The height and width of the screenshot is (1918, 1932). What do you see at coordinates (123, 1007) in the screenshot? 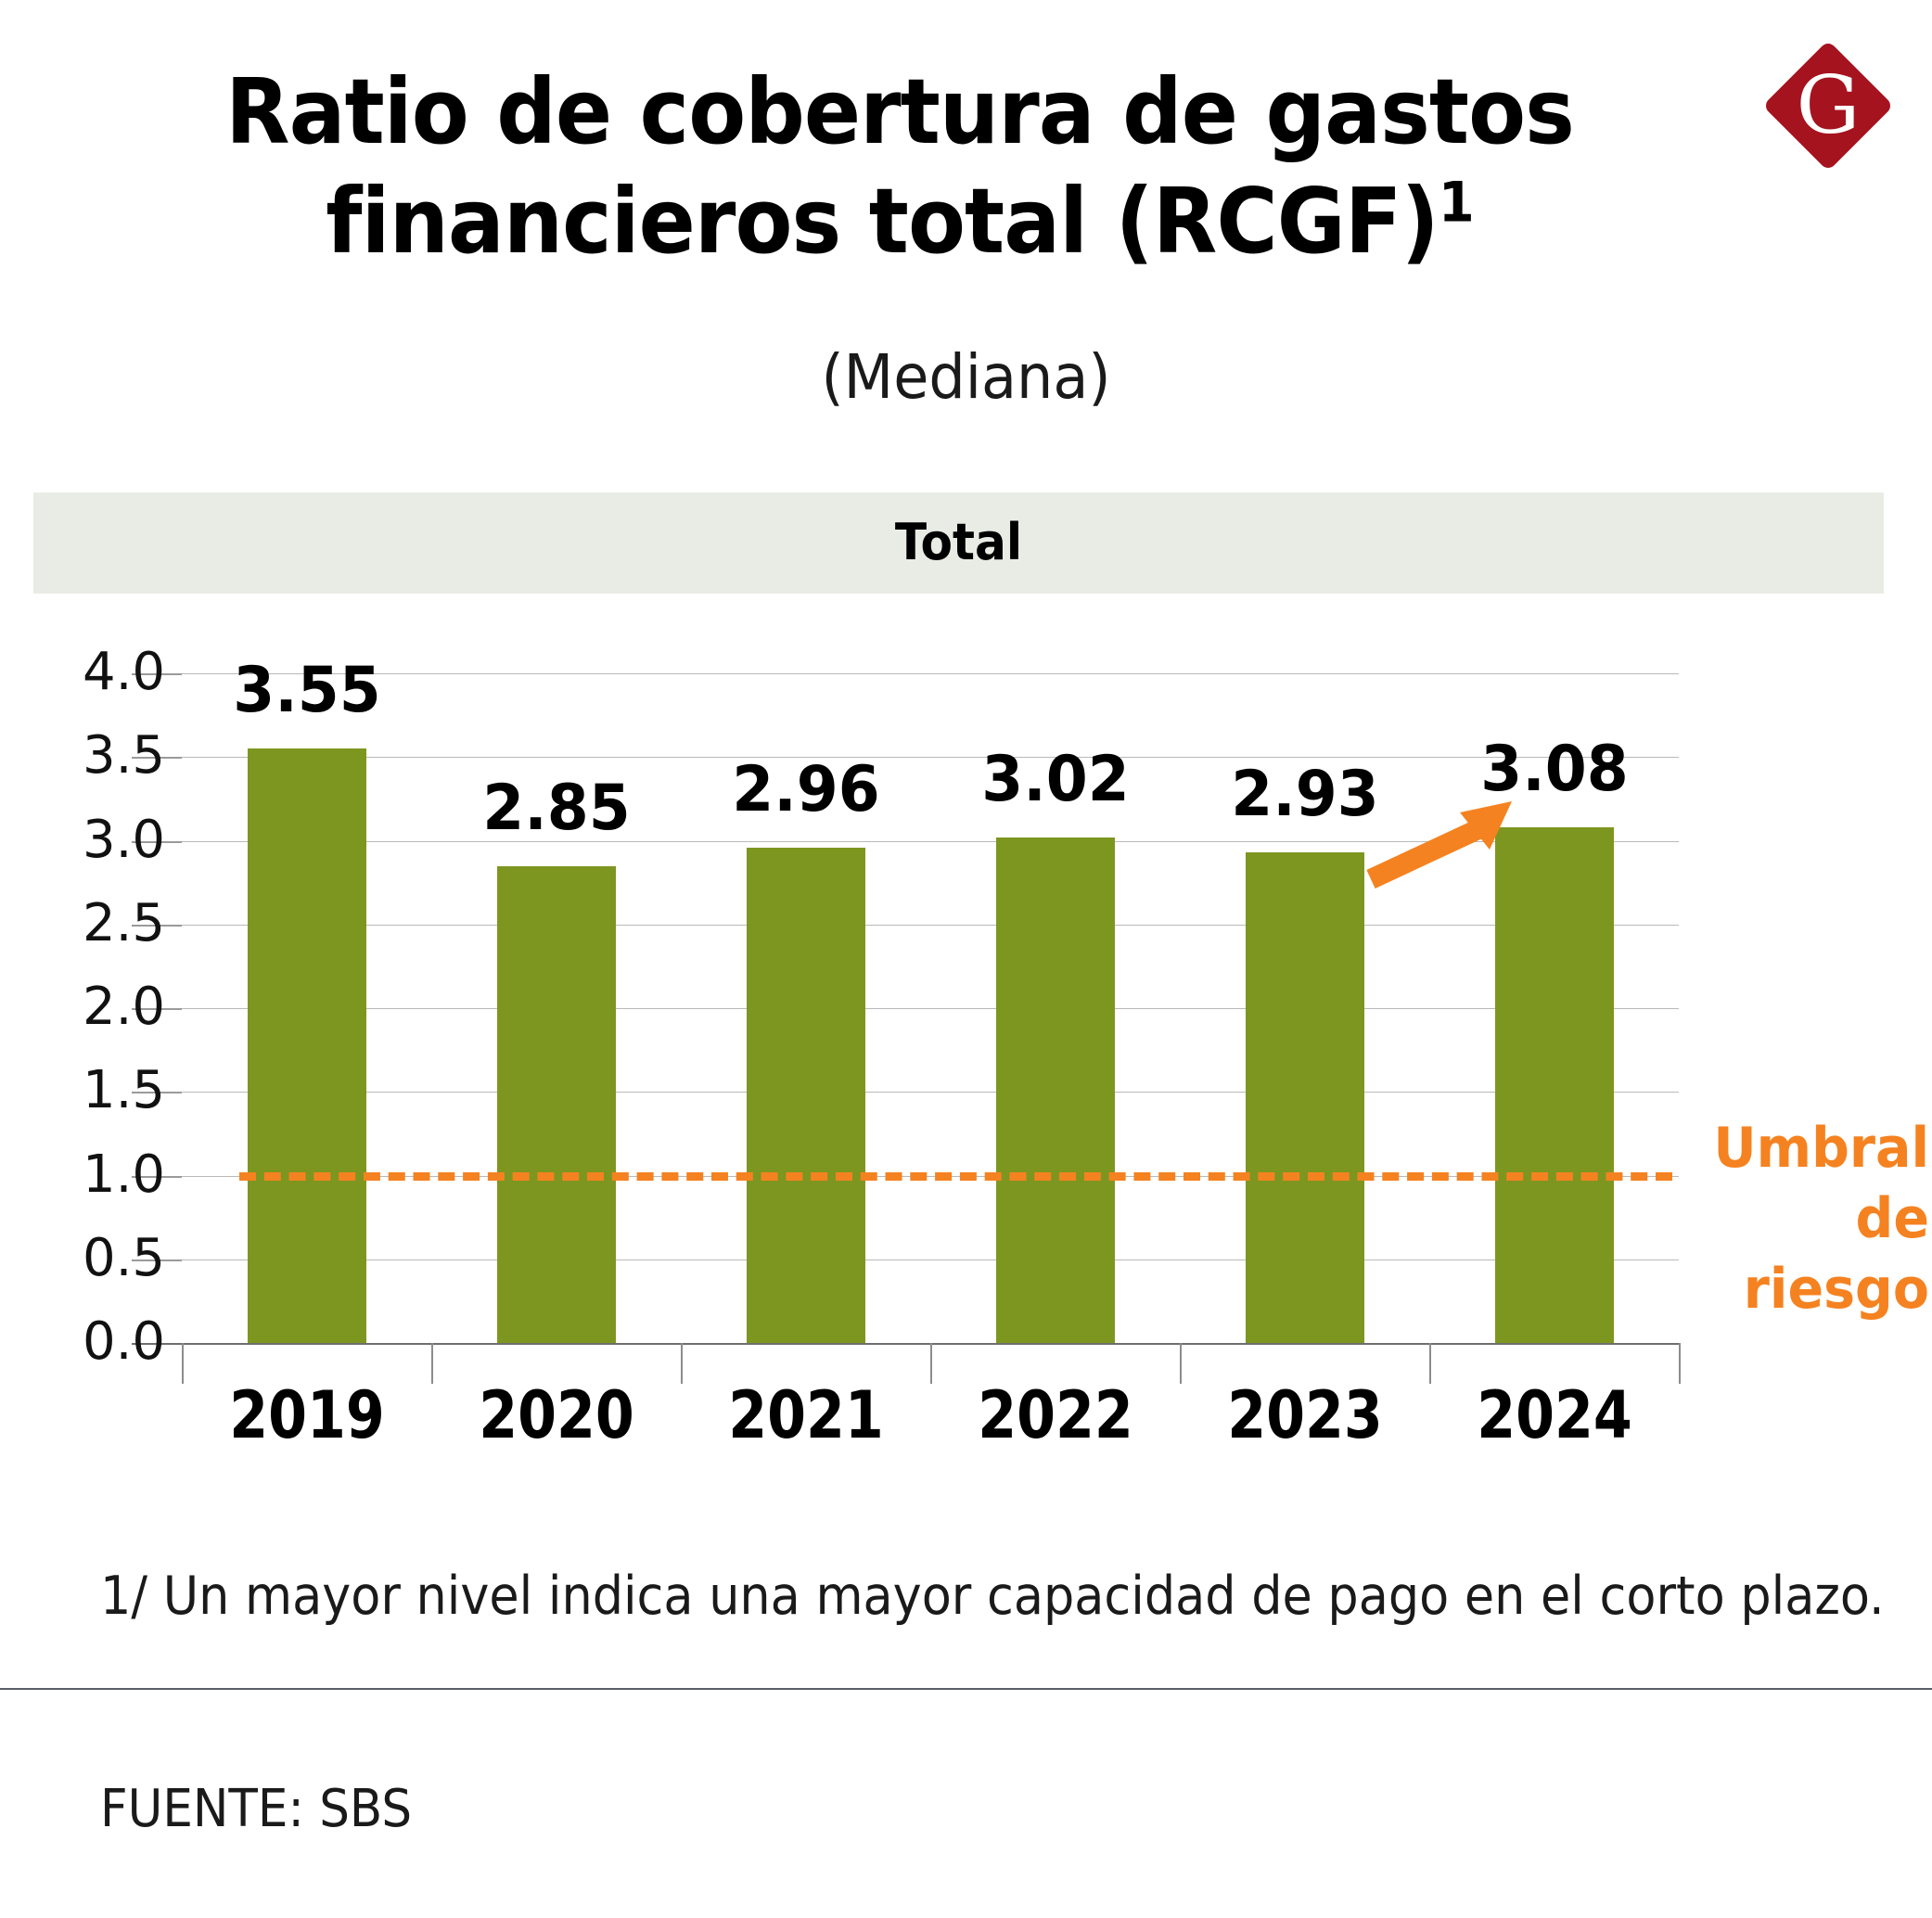
I see `y-axis-tick-label: 2.0` at bounding box center [123, 1007].